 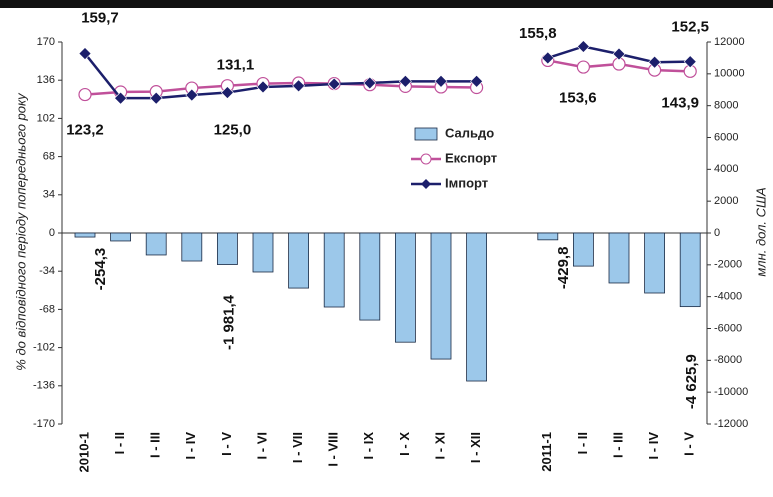 I want to click on y2-tick-label: 2000, so click(x=726, y=201).